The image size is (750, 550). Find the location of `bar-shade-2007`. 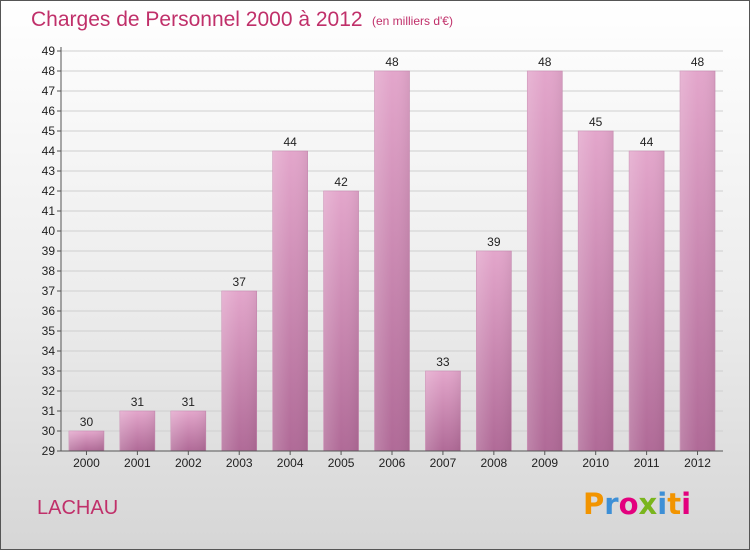

bar-shade-2007 is located at coordinates (443, 411).